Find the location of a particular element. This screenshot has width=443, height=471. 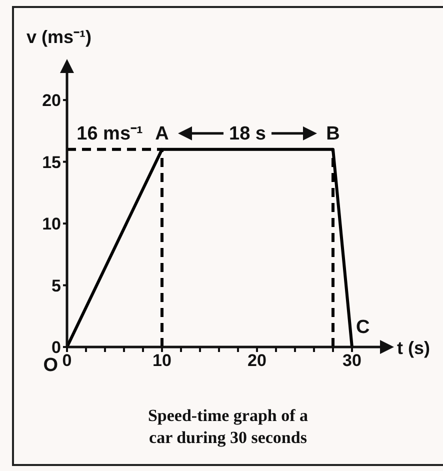

annotation: 16 ms⁻¹ is located at coordinates (109, 133).